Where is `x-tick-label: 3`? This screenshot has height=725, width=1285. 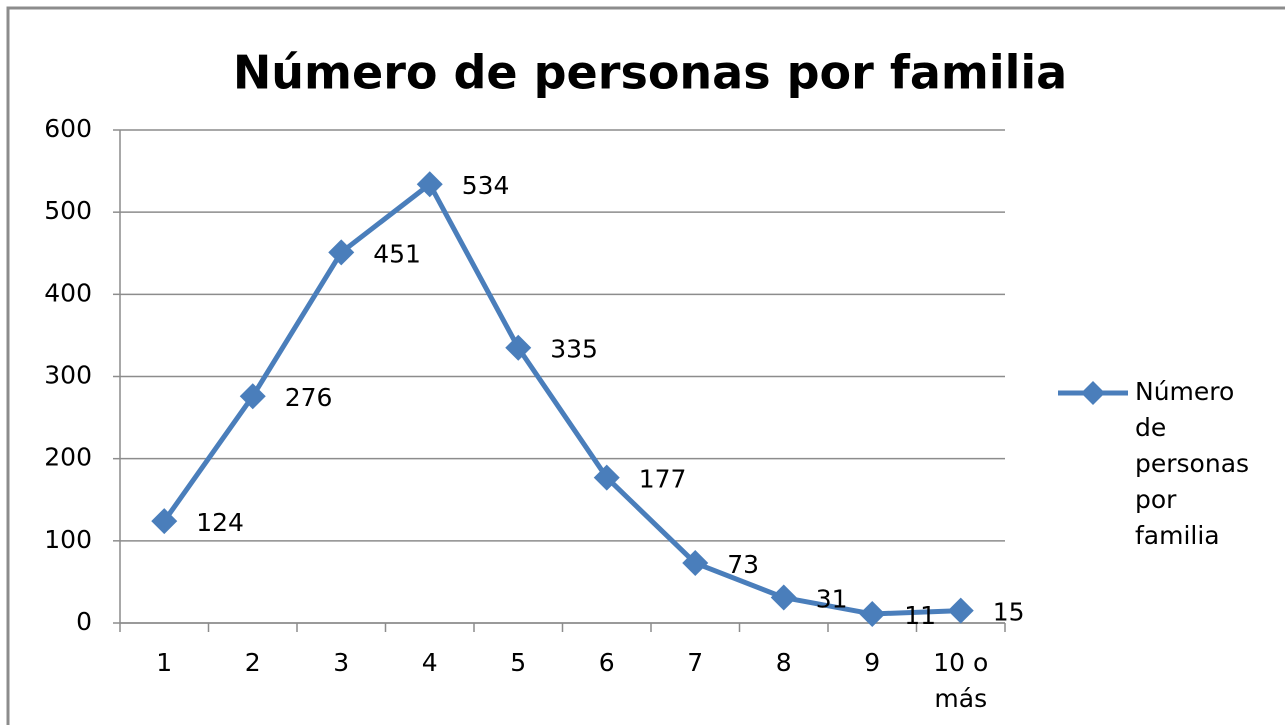 x-tick-label: 3 is located at coordinates (341, 662).